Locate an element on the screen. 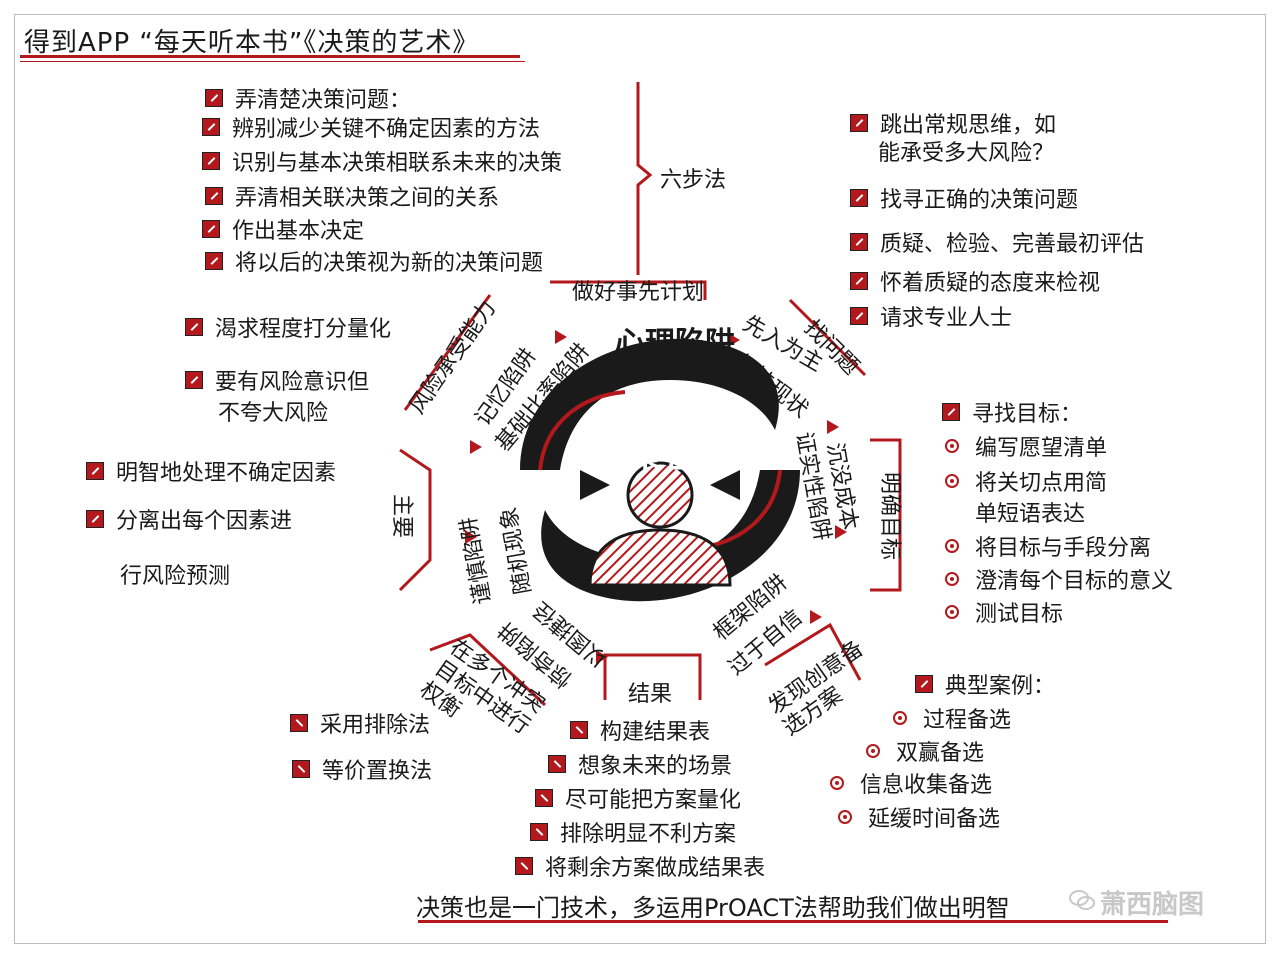 The height and width of the screenshot is (959, 1280). creative-item: 信息收集备选 is located at coordinates (911, 783).